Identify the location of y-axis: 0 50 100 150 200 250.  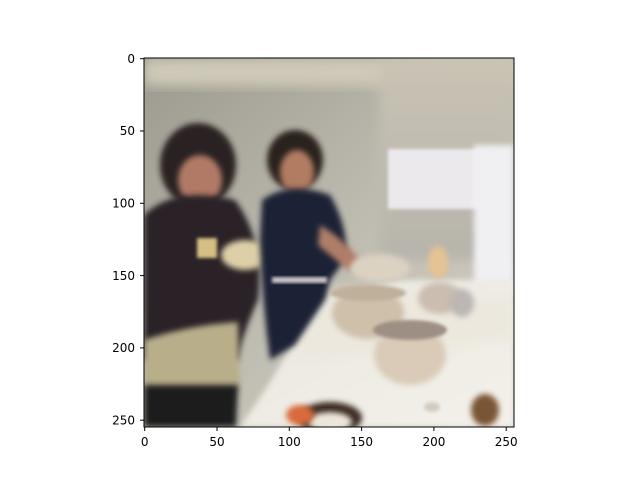
(128, 240).